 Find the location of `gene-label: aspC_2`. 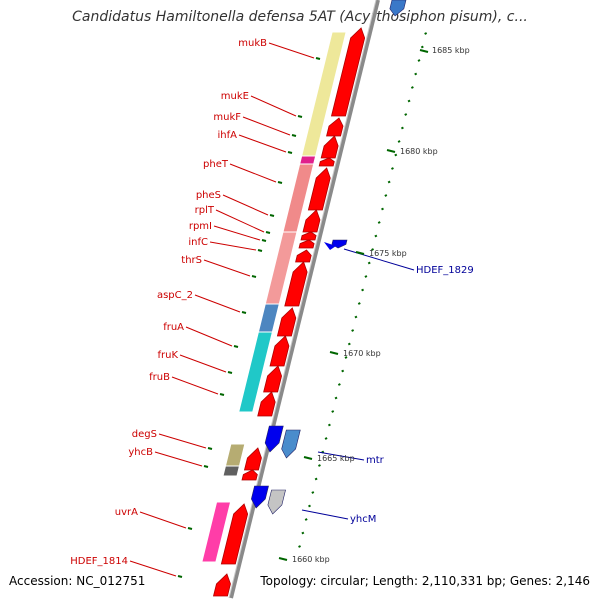

gene-label: aspC_2 is located at coordinates (175, 295).